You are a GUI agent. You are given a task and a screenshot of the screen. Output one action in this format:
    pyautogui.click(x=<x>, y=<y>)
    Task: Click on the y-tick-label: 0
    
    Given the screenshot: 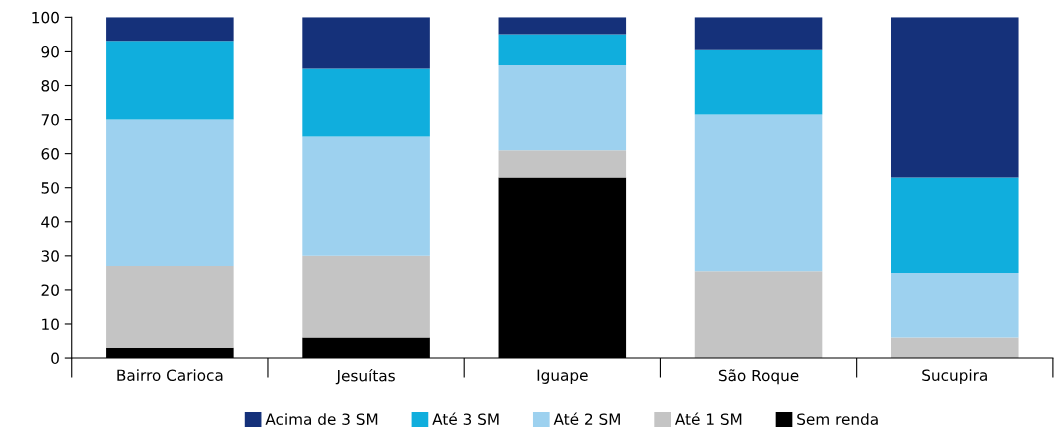 What is the action you would take?
    pyautogui.click(x=55, y=358)
    